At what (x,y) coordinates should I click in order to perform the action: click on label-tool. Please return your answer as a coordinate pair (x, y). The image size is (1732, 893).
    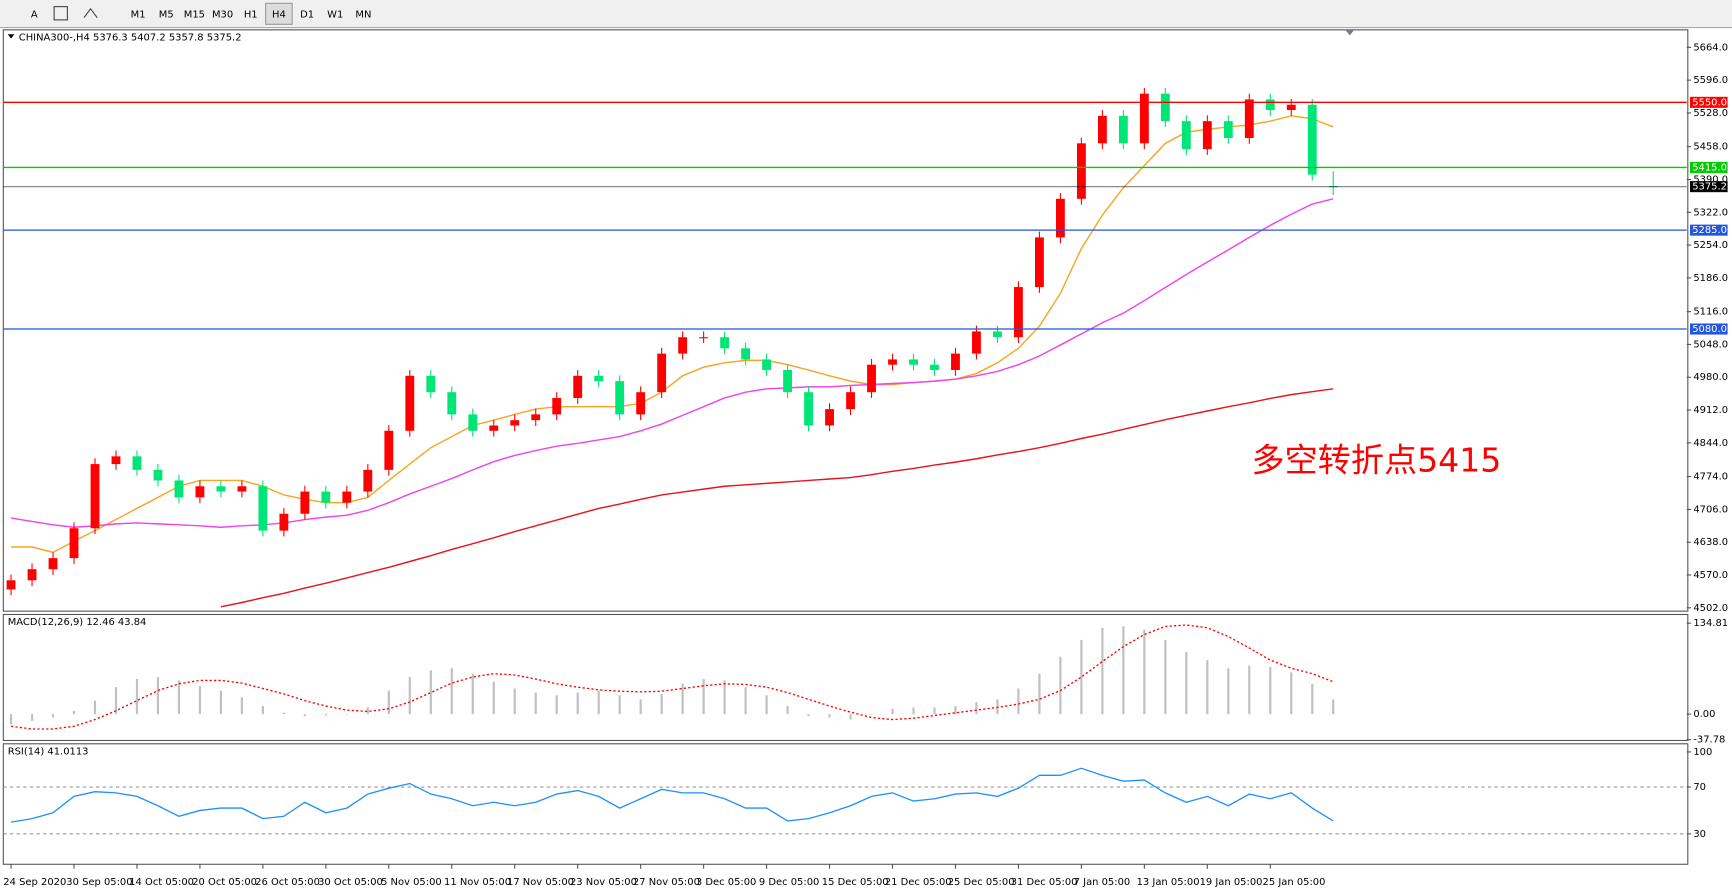
    Looking at the image, I should click on (60, 13).